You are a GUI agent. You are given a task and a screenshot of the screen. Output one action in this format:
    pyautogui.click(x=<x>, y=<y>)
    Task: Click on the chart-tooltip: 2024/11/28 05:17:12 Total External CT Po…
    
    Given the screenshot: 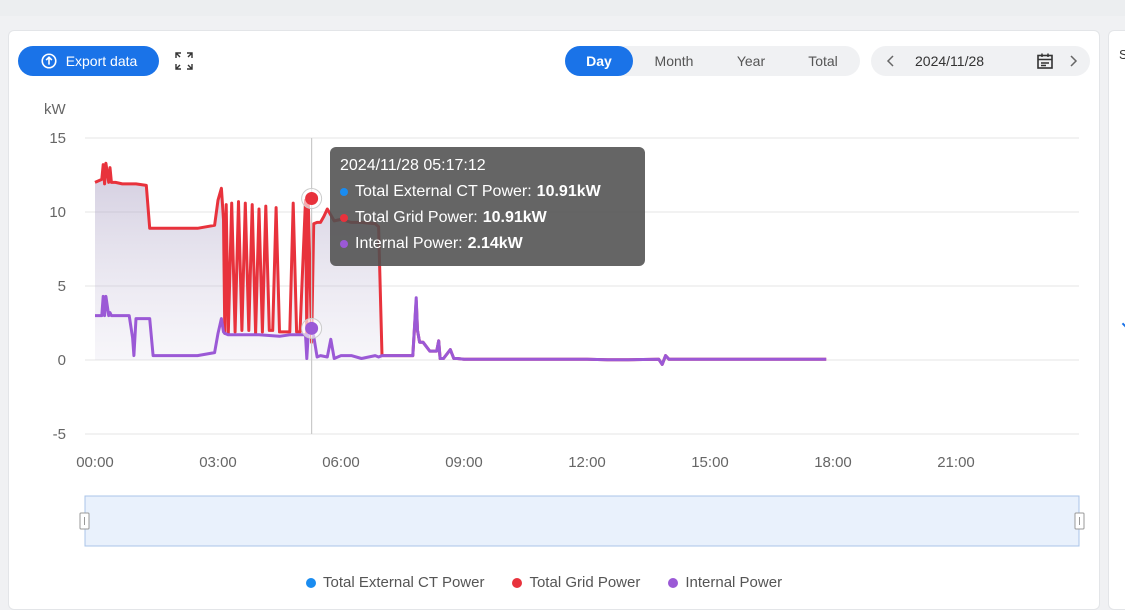 What is the action you would take?
    pyautogui.click(x=487, y=206)
    